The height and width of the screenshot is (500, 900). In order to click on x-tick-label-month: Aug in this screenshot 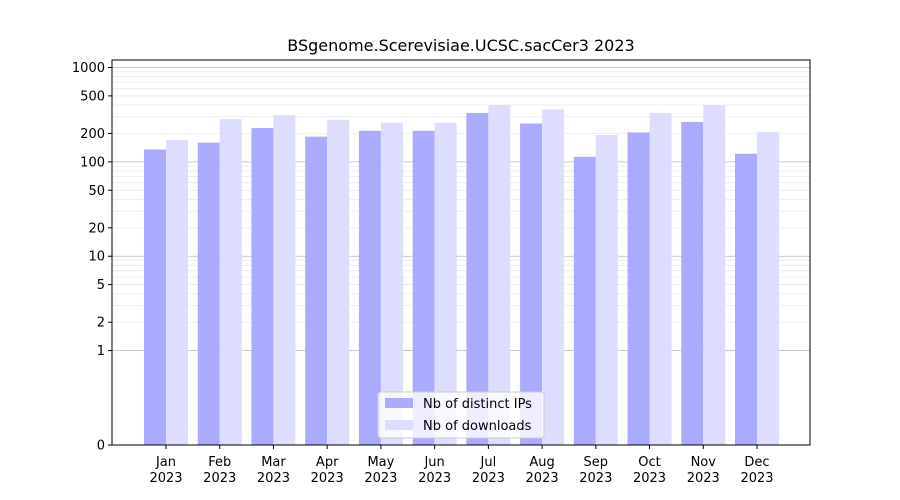, I will do `click(541, 462)`.